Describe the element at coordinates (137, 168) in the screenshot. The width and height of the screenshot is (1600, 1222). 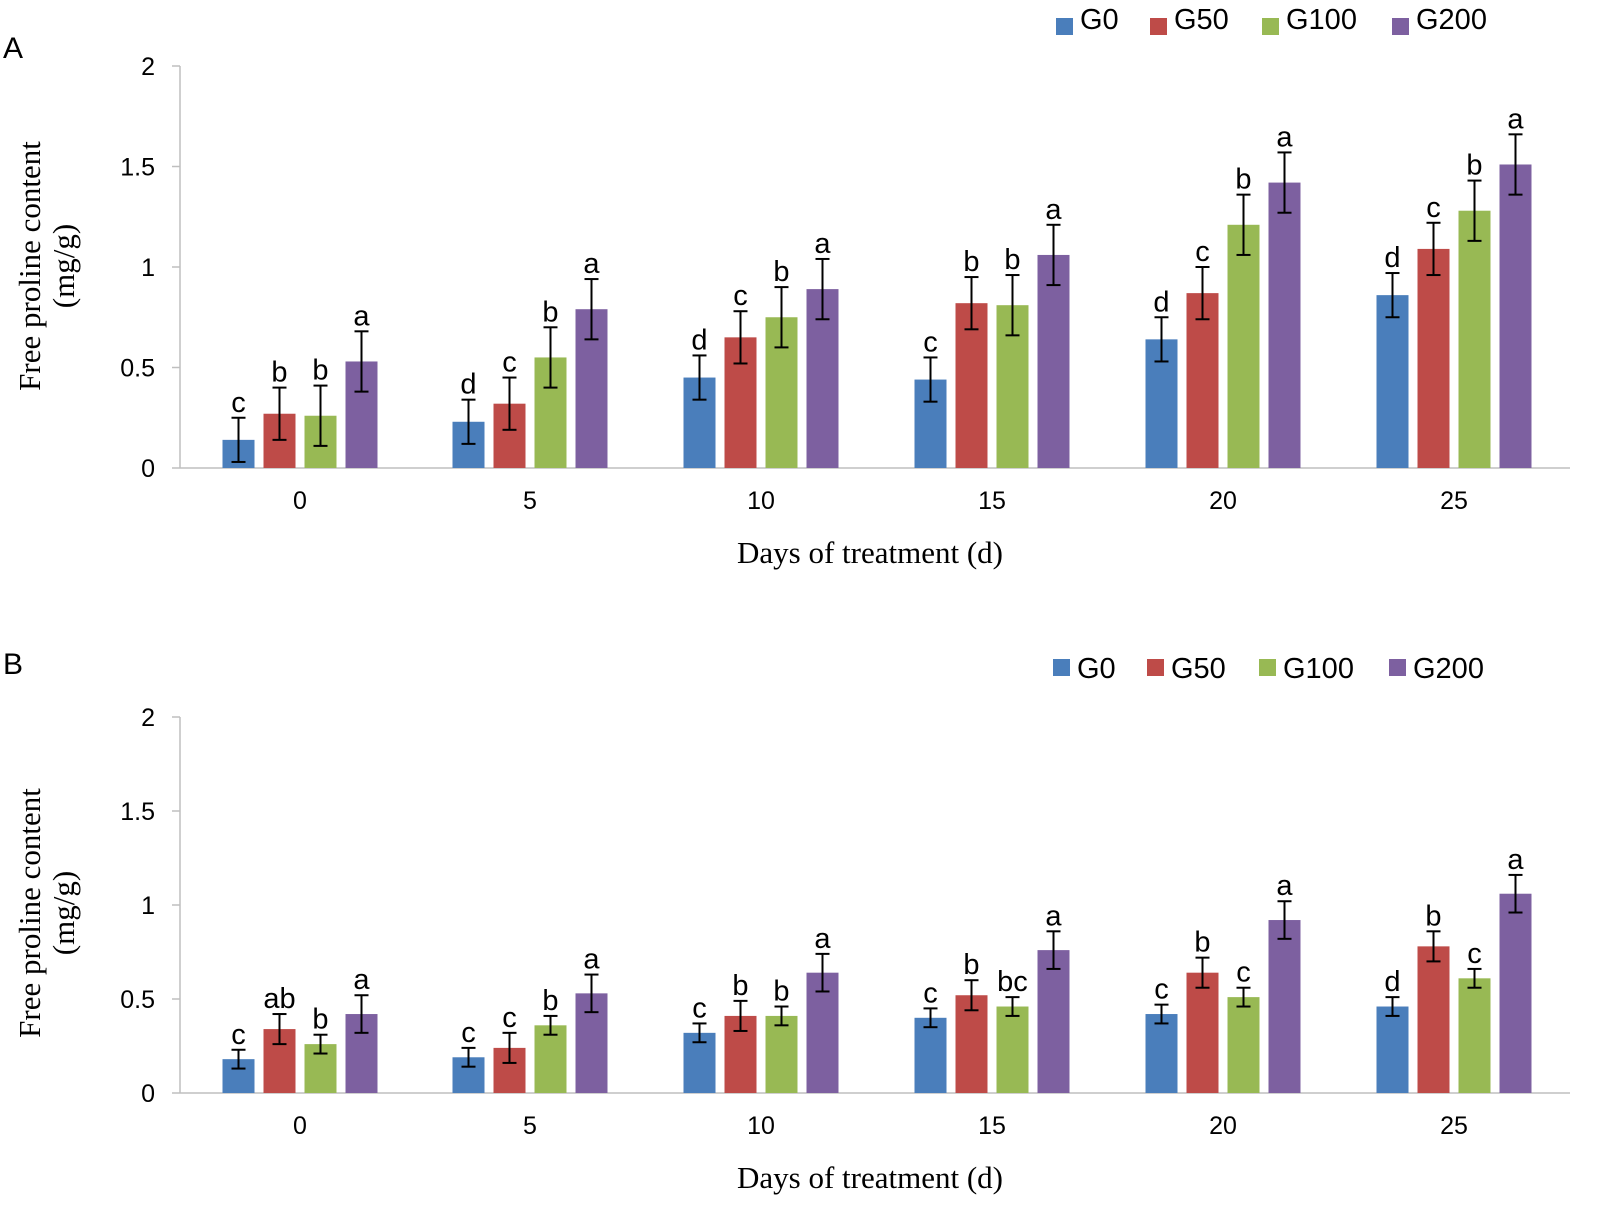
I see `y-tick-label: 1.5` at that location.